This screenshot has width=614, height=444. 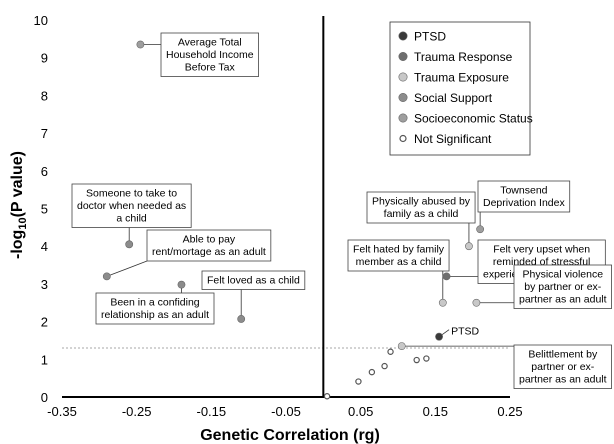 What do you see at coordinates (421, 214) in the screenshot?
I see `annotation-text: family as a child` at bounding box center [421, 214].